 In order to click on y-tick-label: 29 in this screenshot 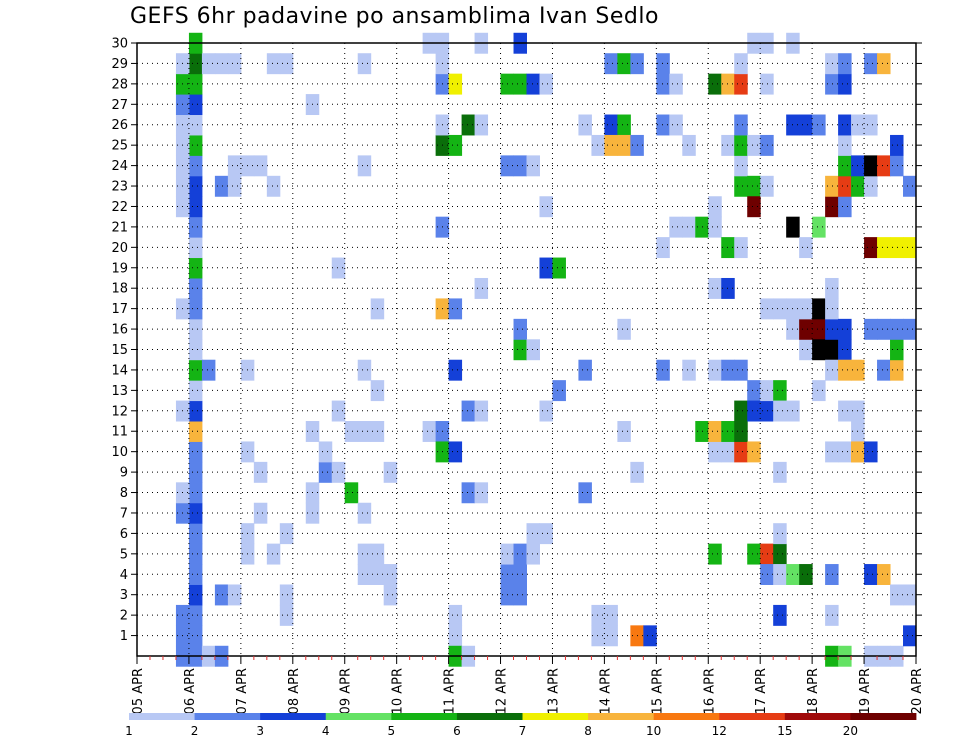, I will do `click(119, 64)`.